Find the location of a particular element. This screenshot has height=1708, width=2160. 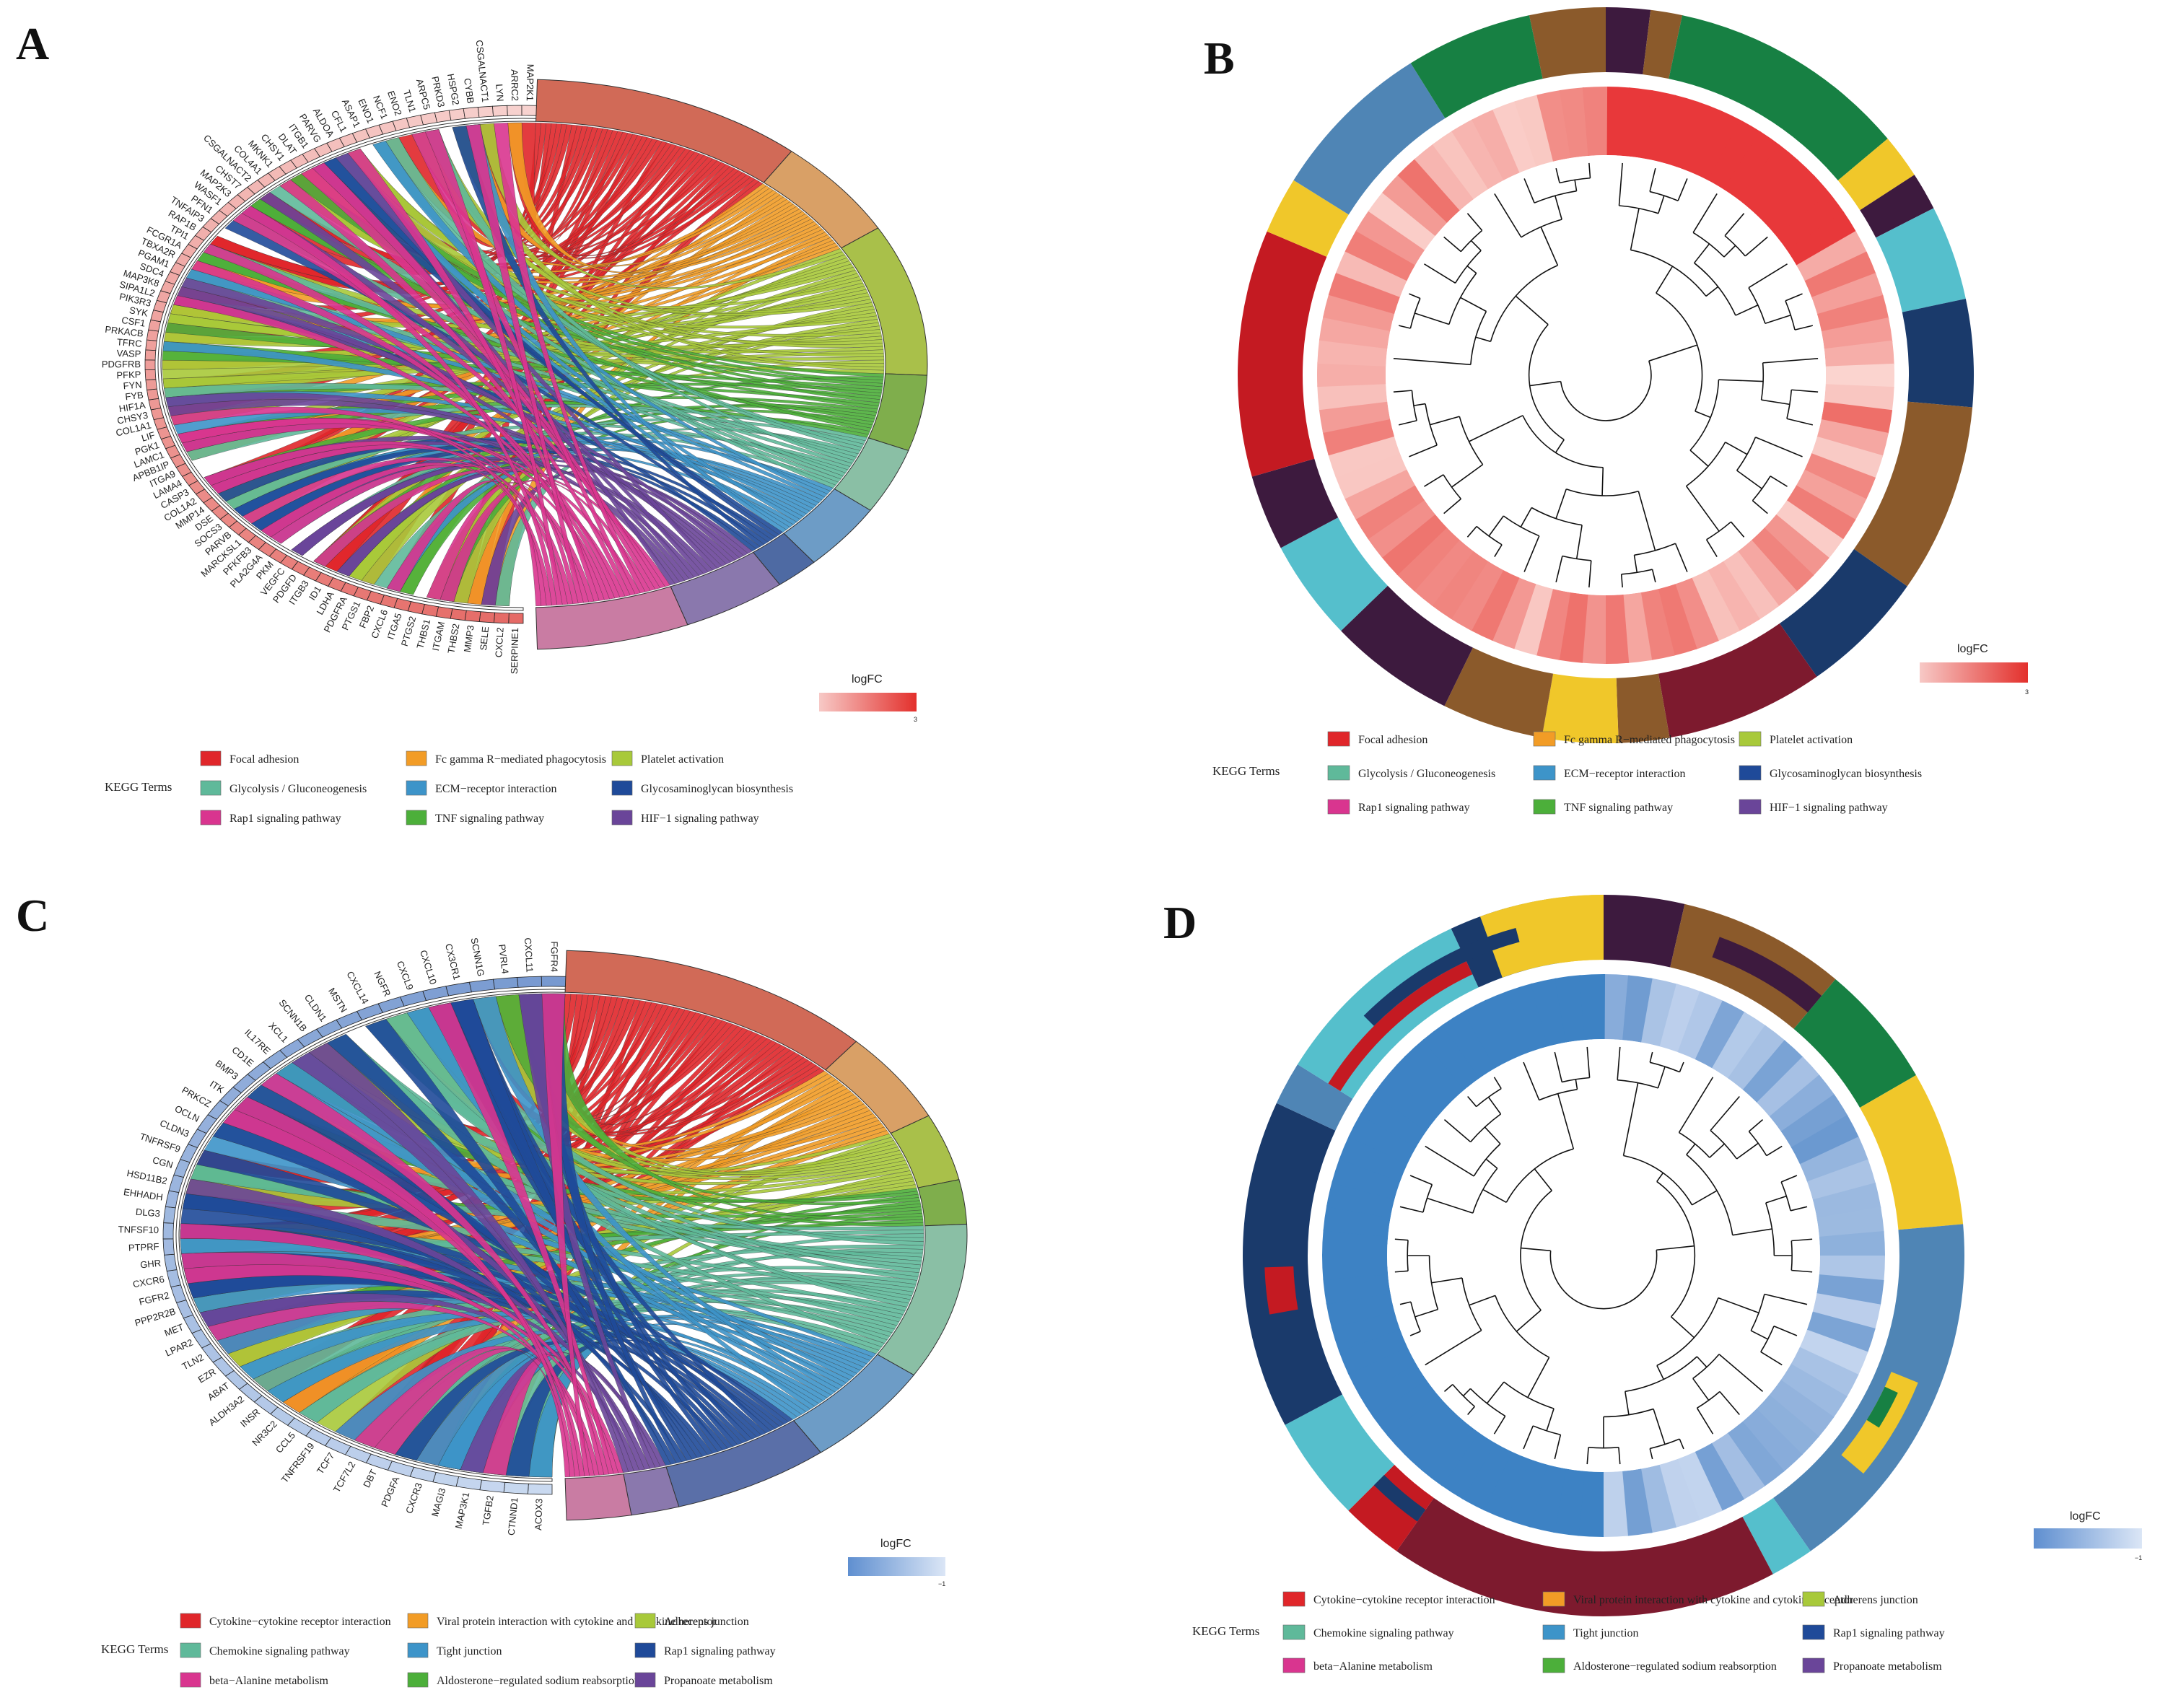

gene-label: INSR is located at coordinates (250, 1417).